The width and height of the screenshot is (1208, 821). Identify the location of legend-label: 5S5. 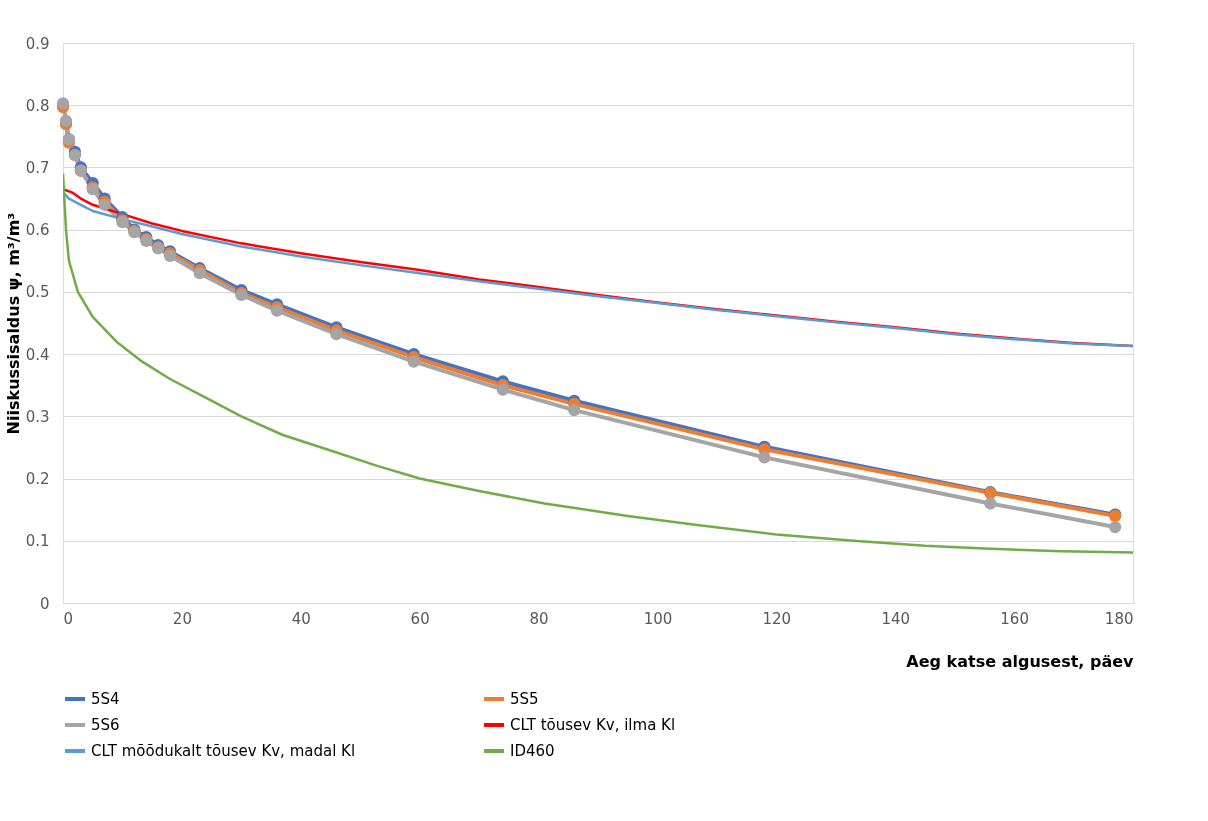
(524, 699).